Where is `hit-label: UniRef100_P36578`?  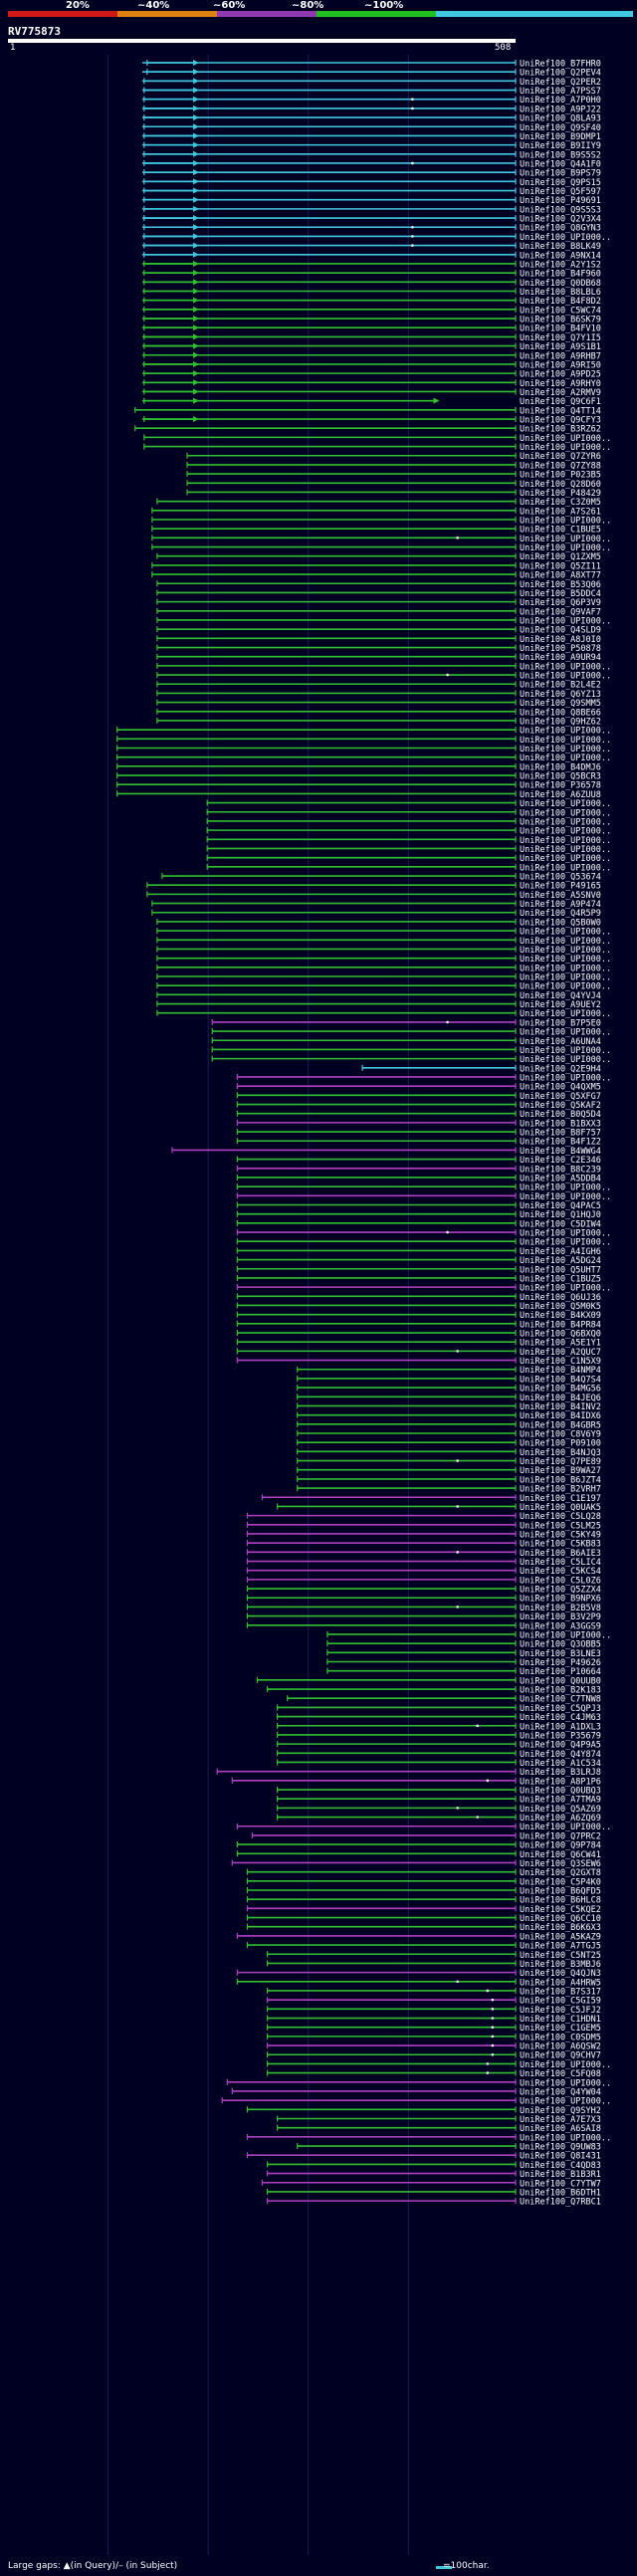 hit-label: UniRef100_P36578 is located at coordinates (560, 786).